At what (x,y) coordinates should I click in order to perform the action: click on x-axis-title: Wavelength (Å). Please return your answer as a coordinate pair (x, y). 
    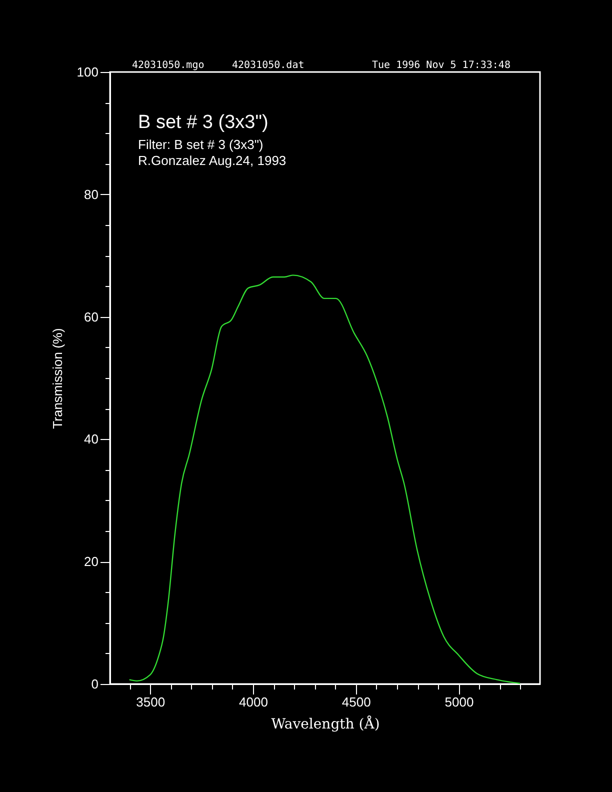
    Looking at the image, I should click on (325, 724).